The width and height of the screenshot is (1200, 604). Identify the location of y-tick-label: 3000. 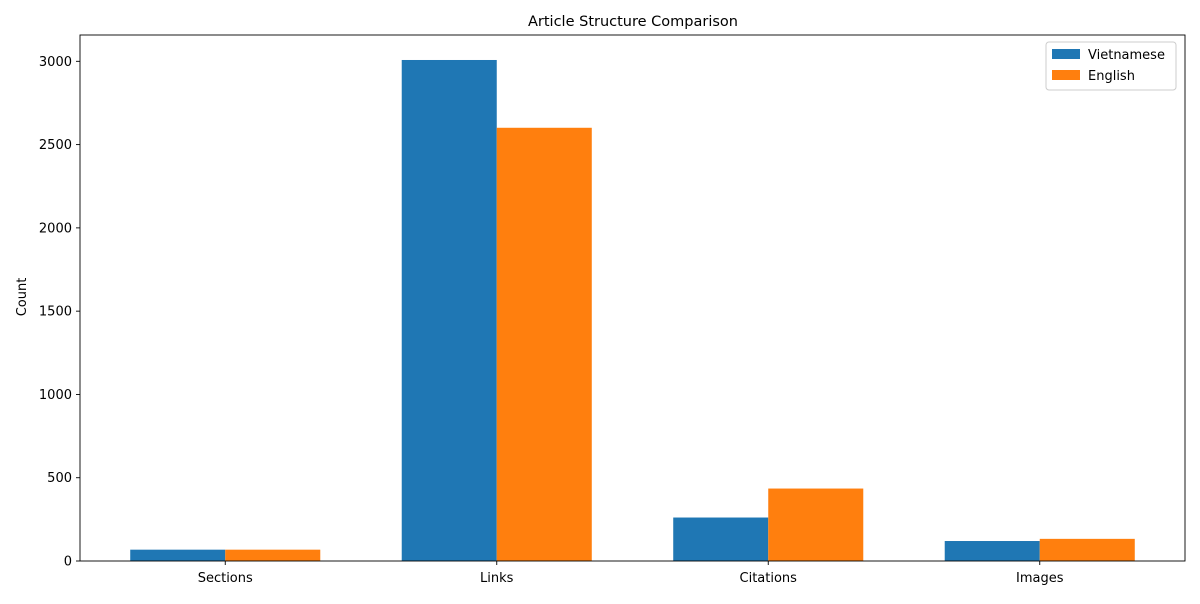
(55, 62).